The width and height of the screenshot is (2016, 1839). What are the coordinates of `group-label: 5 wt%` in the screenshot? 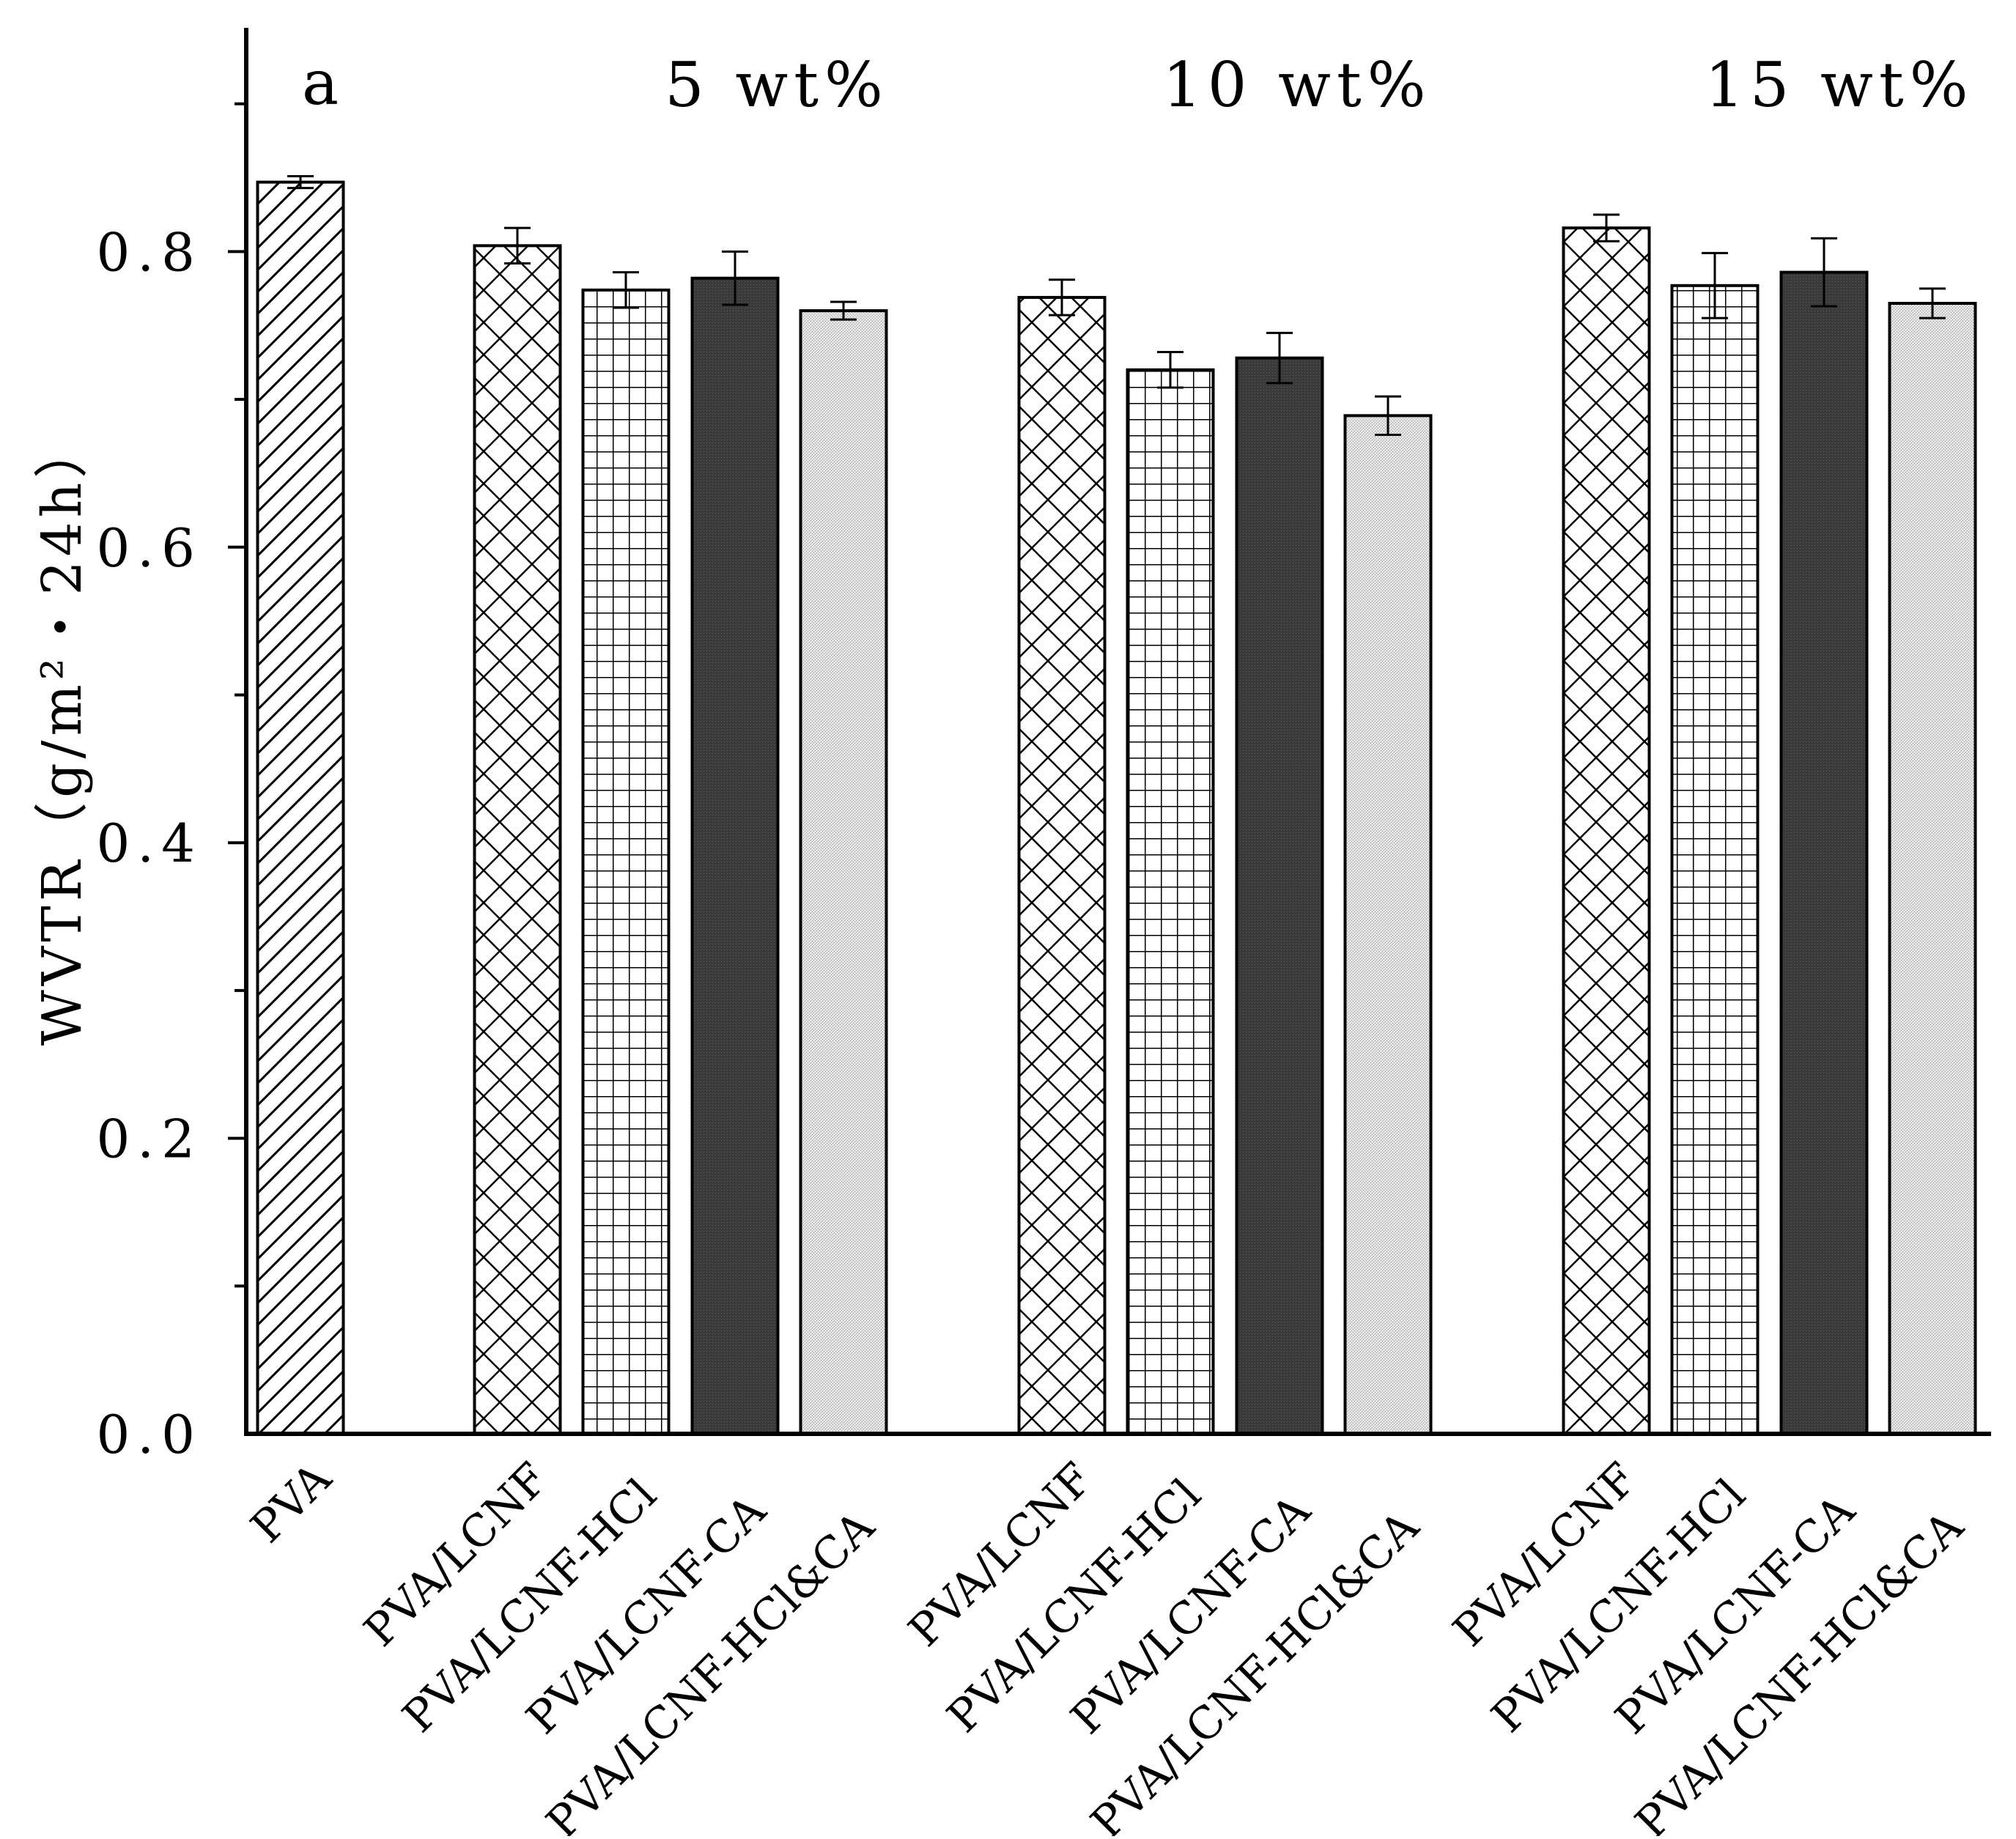 It's located at (777, 85).